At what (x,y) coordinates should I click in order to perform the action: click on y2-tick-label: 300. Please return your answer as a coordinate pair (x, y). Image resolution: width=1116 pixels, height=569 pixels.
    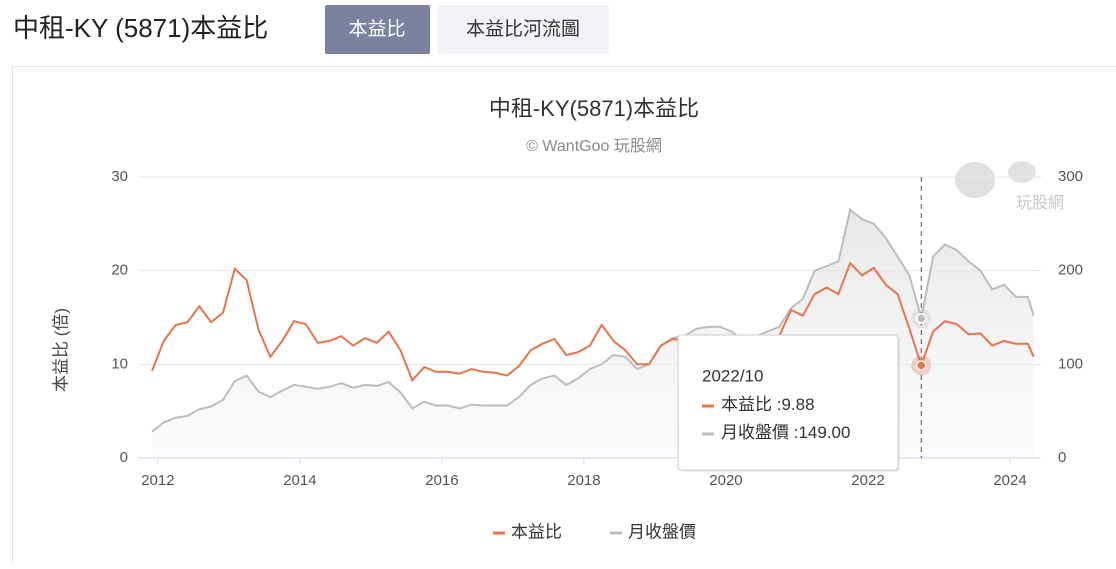
    Looking at the image, I should click on (1070, 176).